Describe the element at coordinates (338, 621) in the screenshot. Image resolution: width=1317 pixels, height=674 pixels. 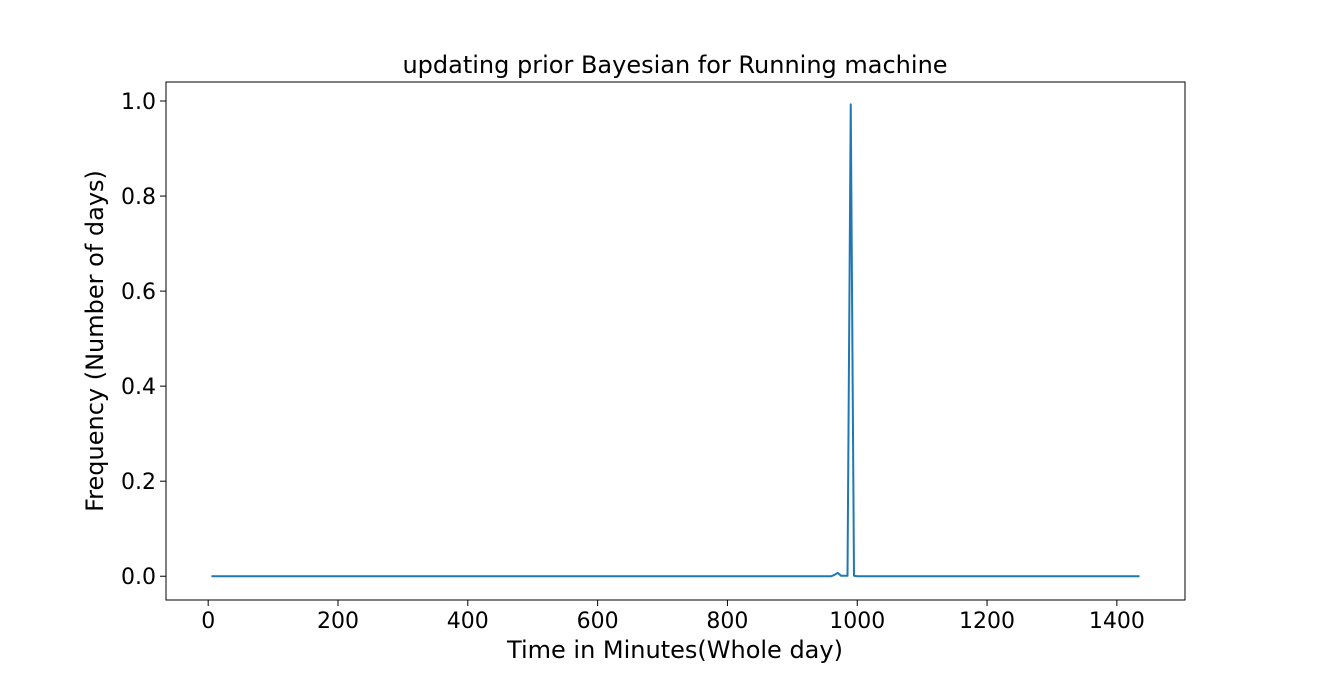
I see `x-tick-label: 200` at that location.